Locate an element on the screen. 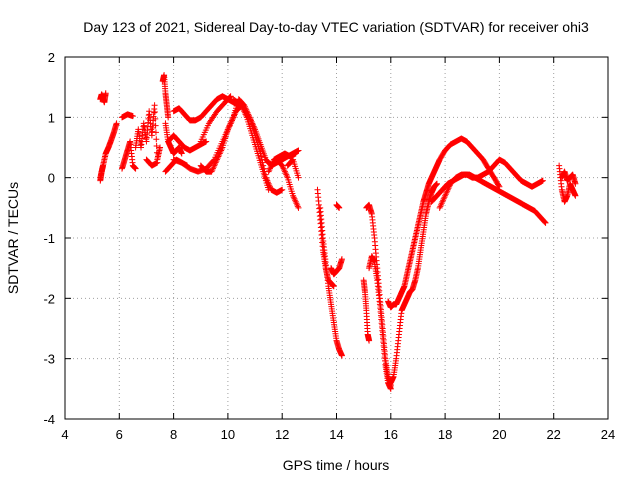 This screenshot has width=640, height=480. y-tick-label: 0 is located at coordinates (51, 178).